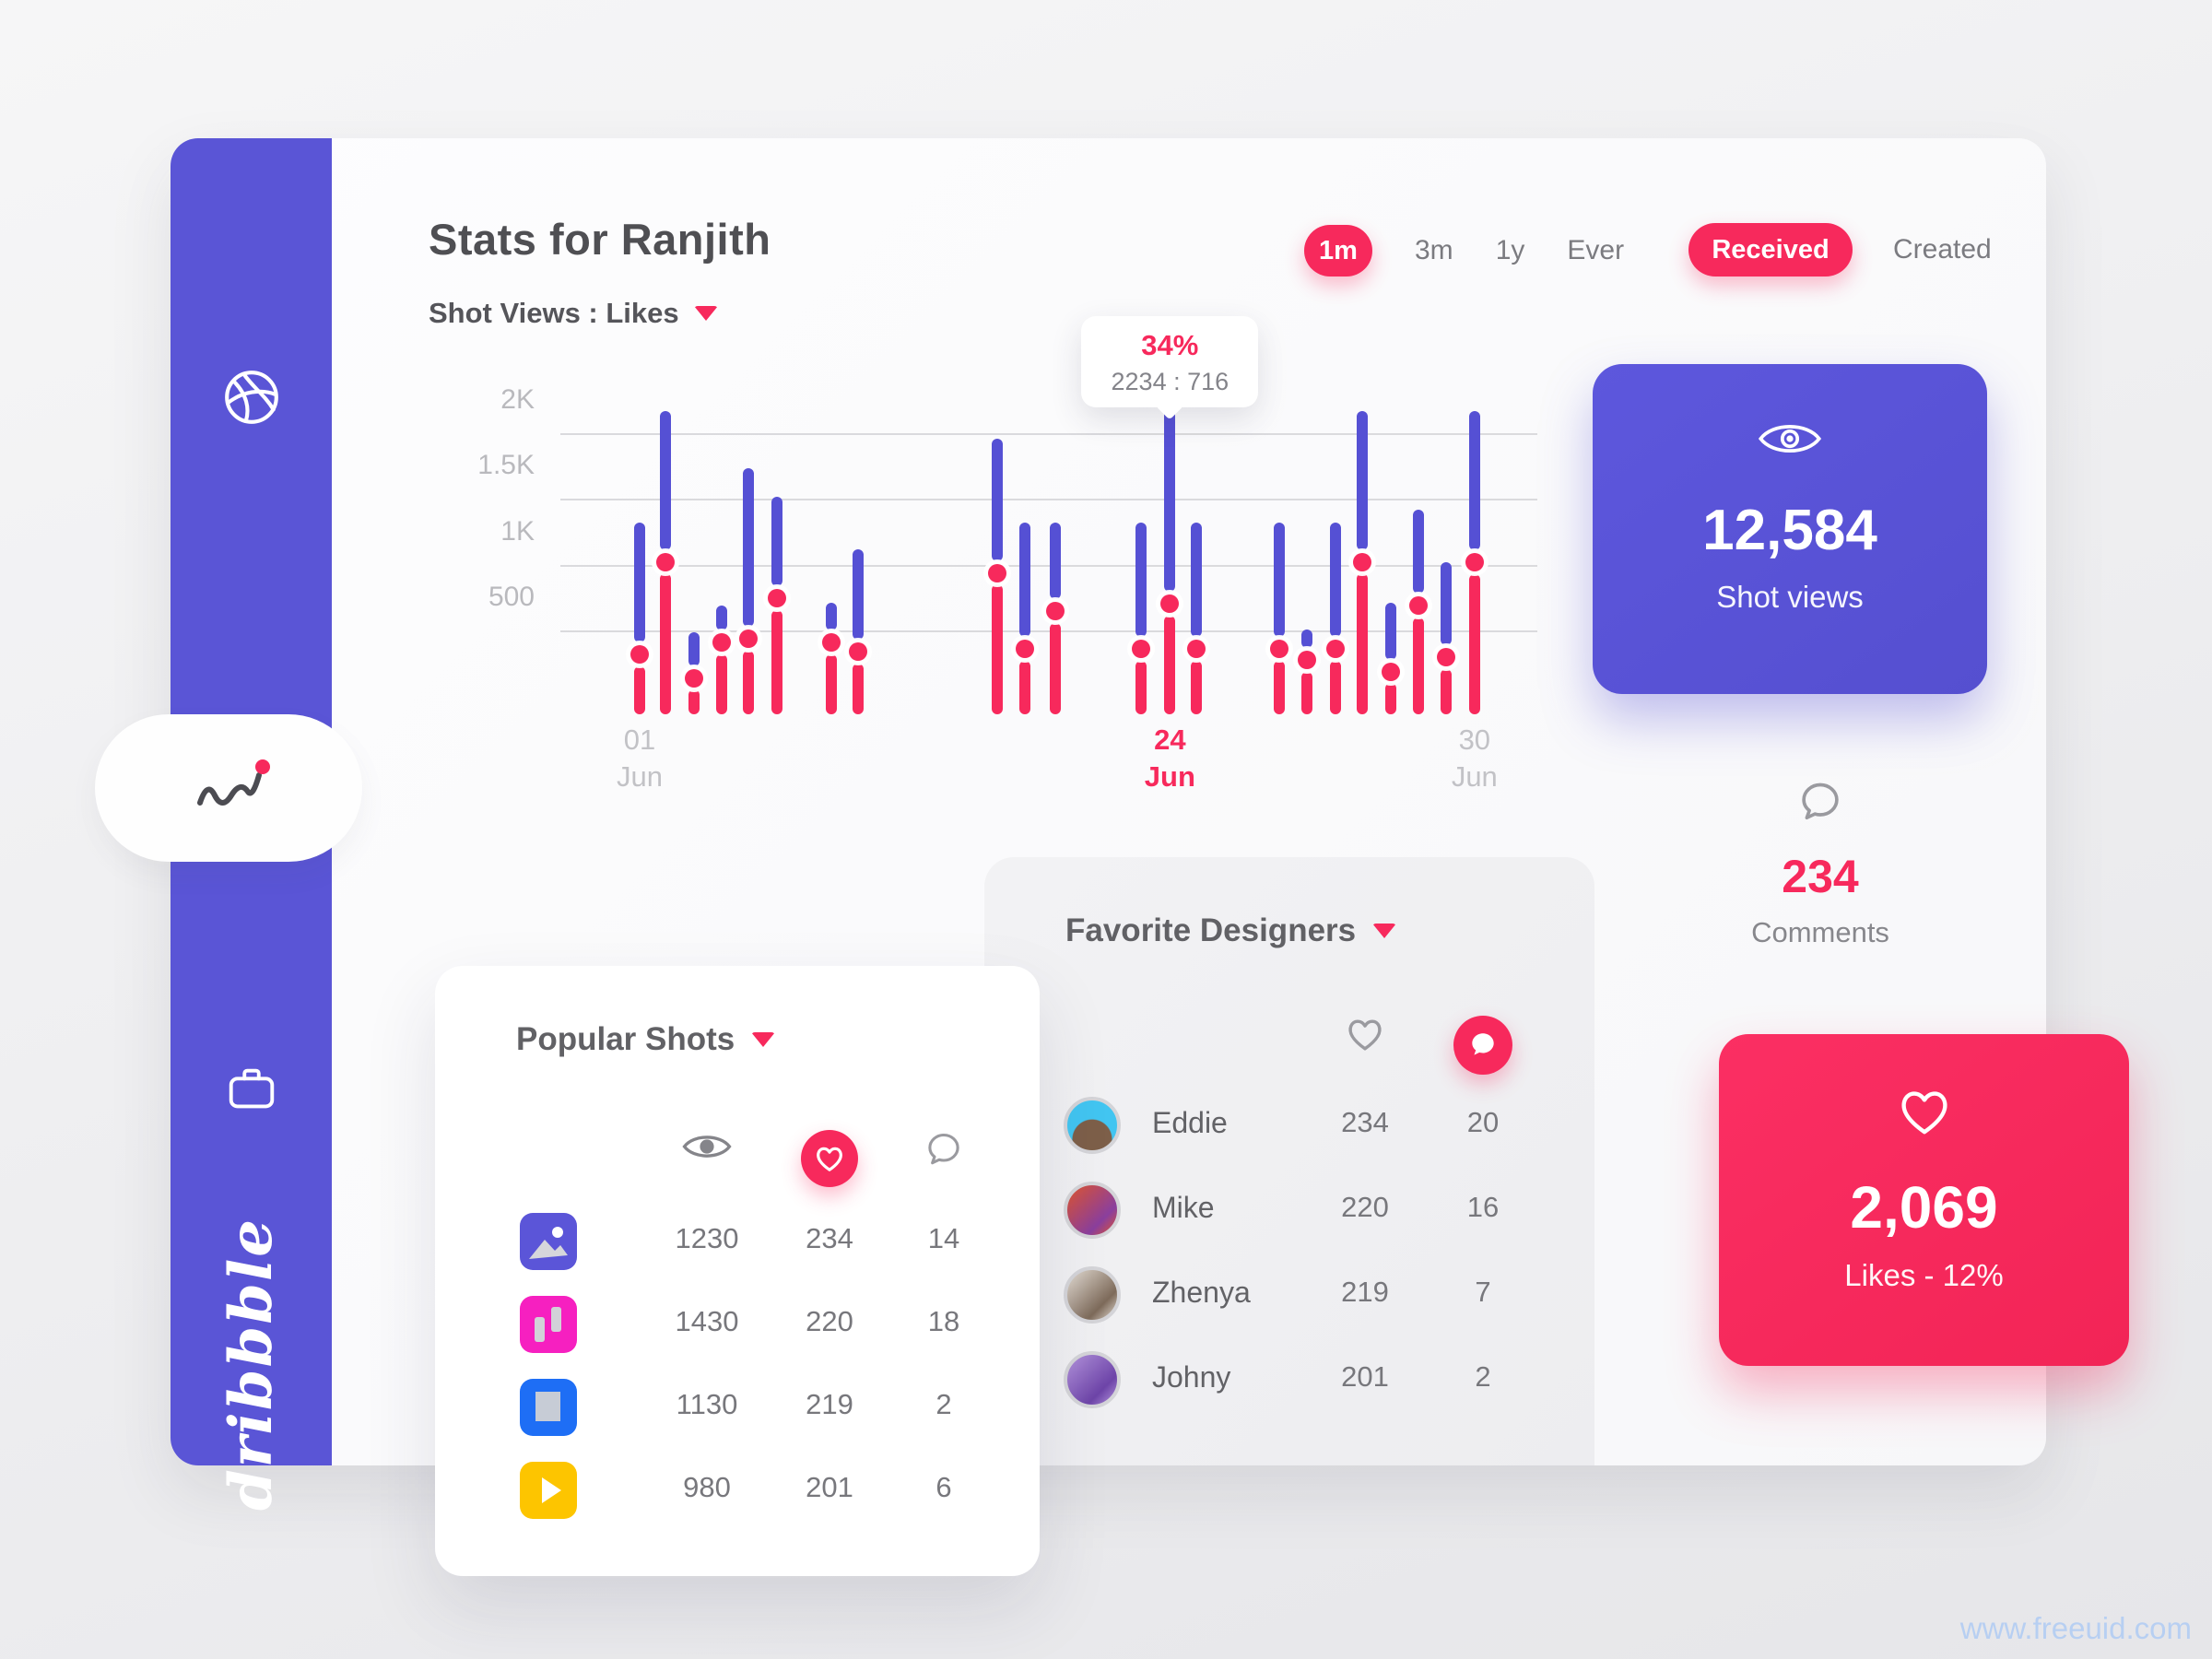 This screenshot has width=2212, height=1659. What do you see at coordinates (1820, 876) in the screenshot?
I see `comments-value: 234` at bounding box center [1820, 876].